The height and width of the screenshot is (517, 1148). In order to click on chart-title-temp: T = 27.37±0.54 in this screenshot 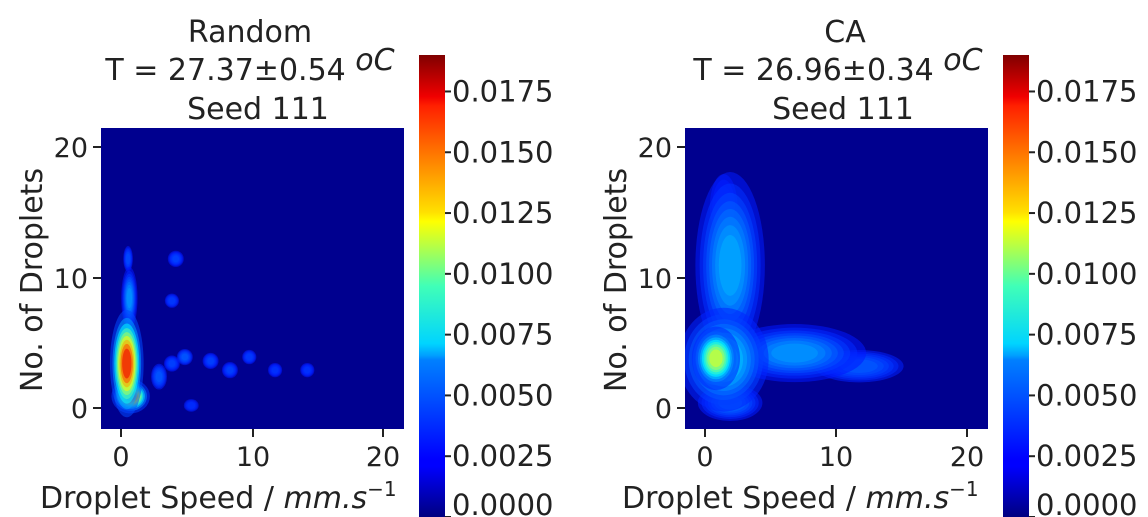, I will do `click(229, 70)`.